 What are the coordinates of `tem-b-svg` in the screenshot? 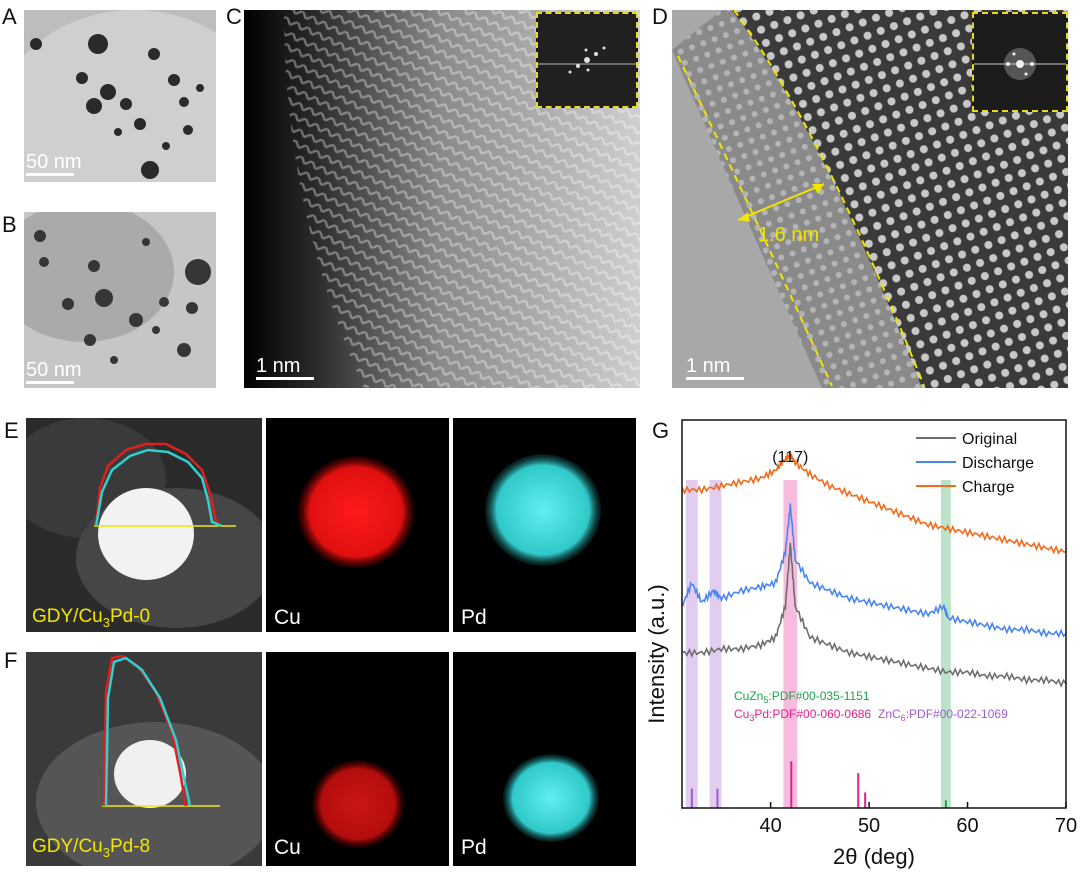 It's located at (120, 300).